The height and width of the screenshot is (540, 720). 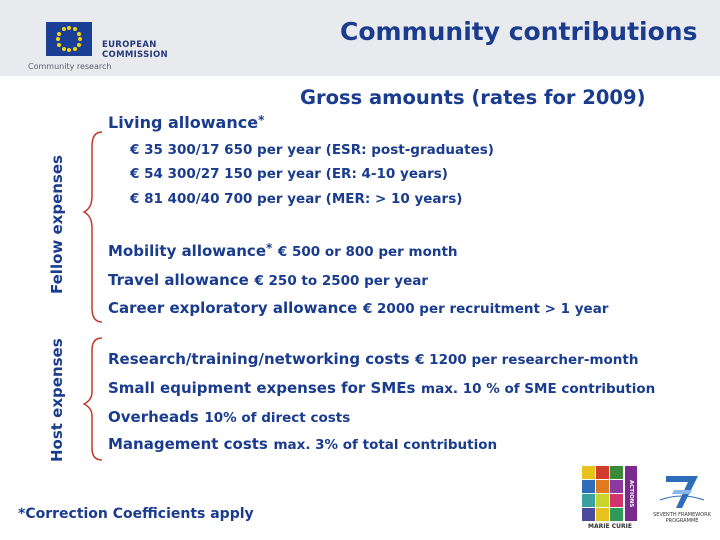 I want to click on section-braces, so click(x=92, y=296).